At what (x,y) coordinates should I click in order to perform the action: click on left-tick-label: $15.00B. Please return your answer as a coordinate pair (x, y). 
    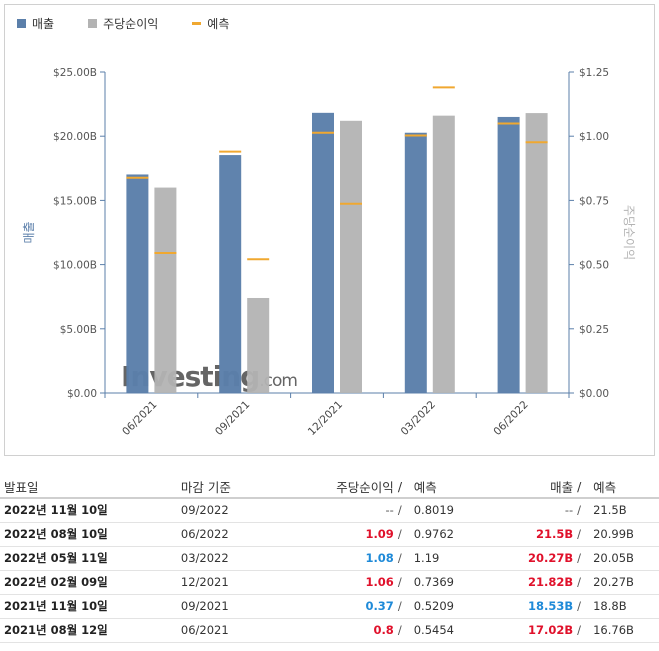
    Looking at the image, I should click on (75, 201).